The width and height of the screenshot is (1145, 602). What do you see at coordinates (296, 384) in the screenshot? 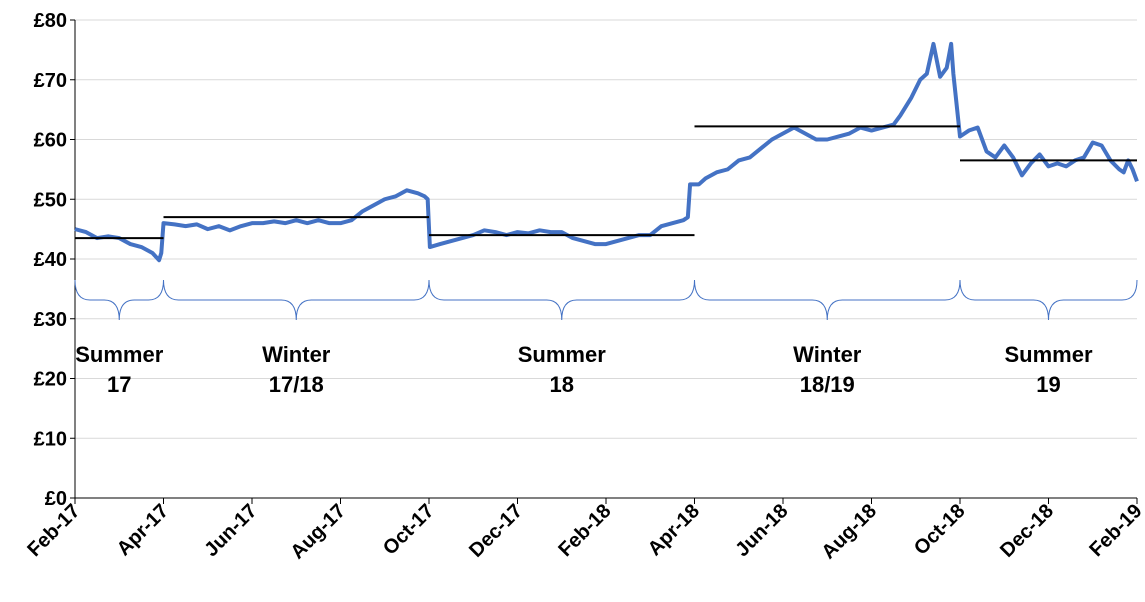
I see `period-label: 17/18` at bounding box center [296, 384].